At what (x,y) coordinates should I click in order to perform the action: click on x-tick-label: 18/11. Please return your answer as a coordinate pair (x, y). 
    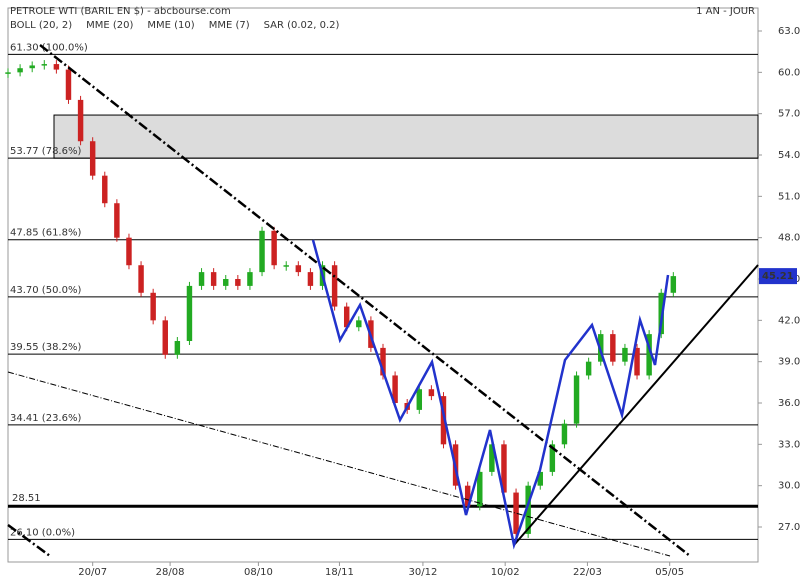
    Looking at the image, I should click on (339, 572).